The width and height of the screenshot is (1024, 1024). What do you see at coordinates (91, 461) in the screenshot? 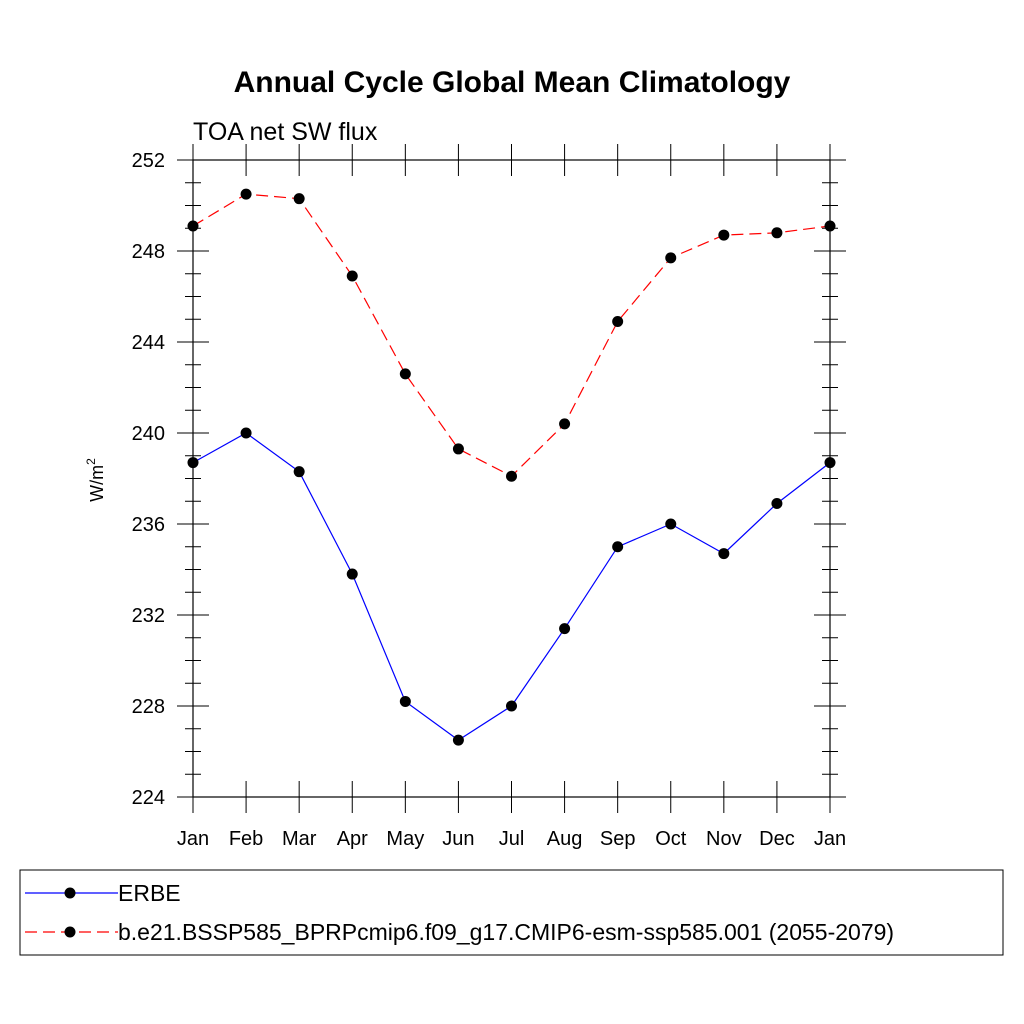
I see `y-axis-label-superscript: 2` at bounding box center [91, 461].